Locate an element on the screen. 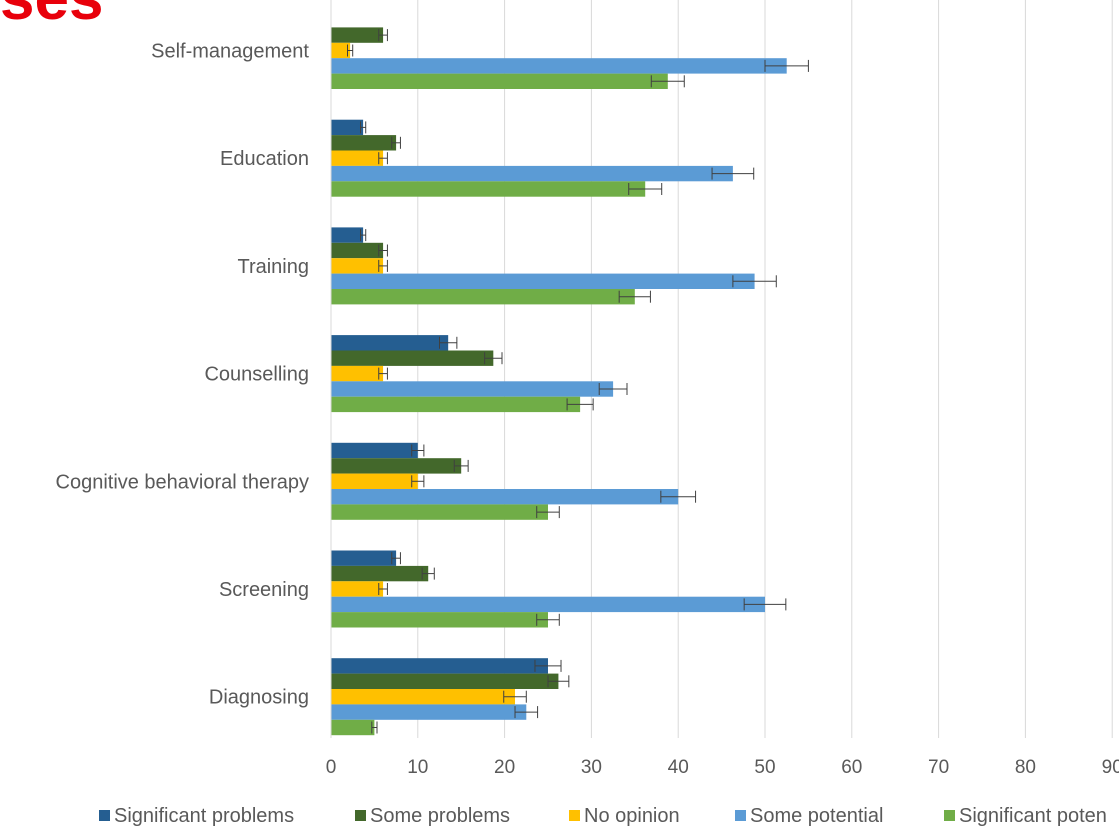  category-label-diagnosing: Diagnosing is located at coordinates (259, 698).